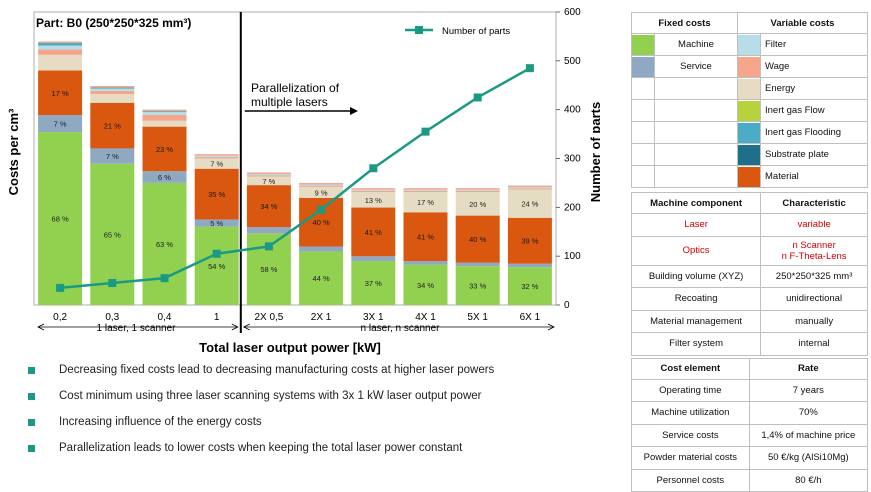  I want to click on bullet-square-icon, so click(31, 396).